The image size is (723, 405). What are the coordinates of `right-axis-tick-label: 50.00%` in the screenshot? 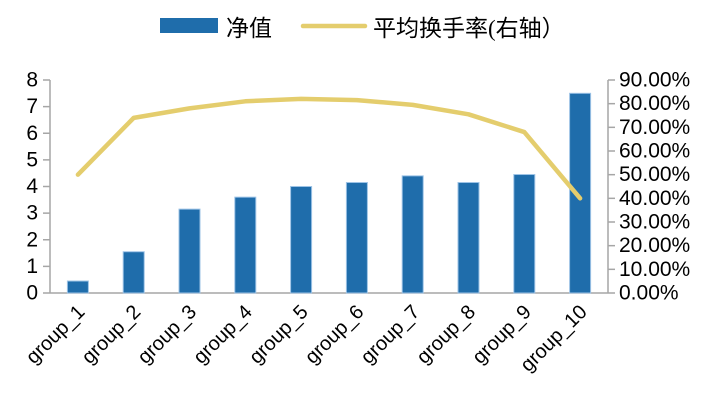 It's located at (654, 174).